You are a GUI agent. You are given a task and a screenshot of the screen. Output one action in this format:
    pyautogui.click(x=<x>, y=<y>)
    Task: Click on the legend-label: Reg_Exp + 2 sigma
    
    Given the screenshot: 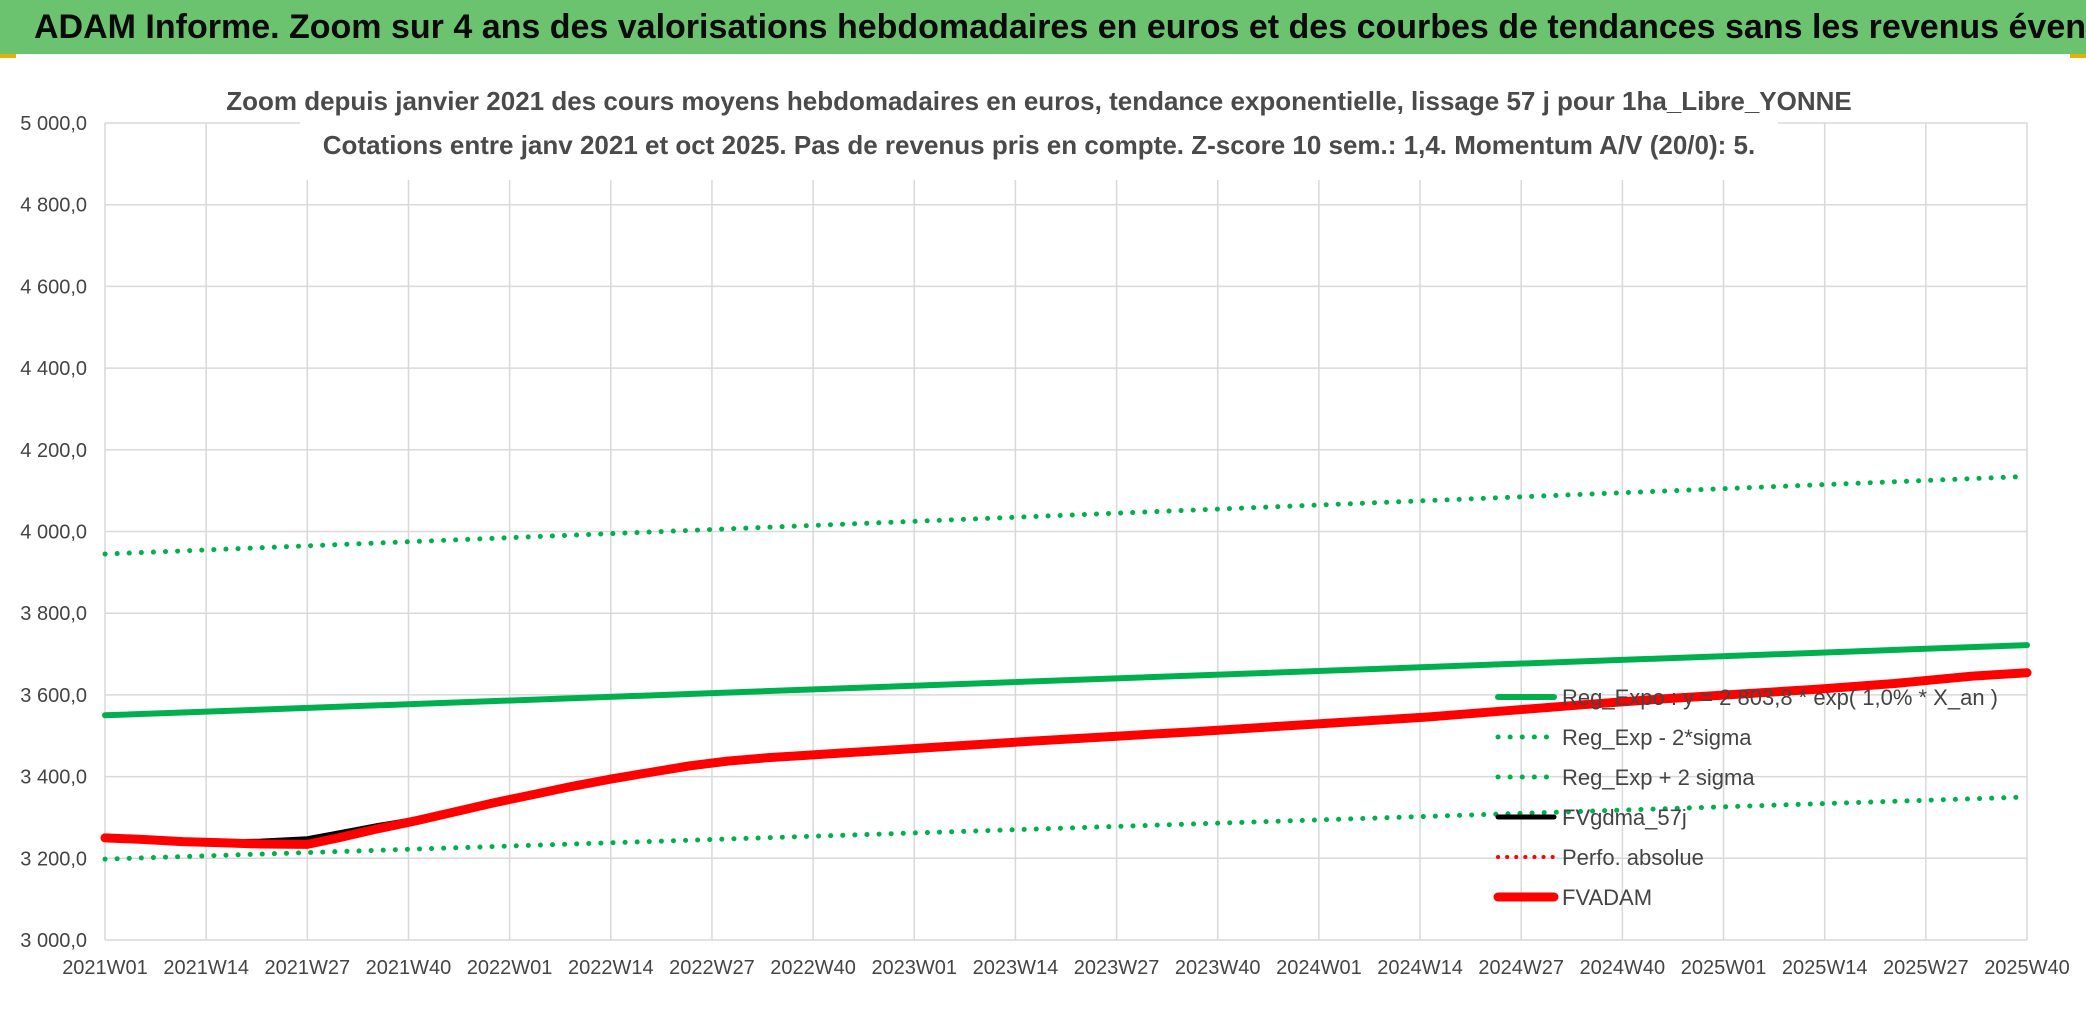 What is the action you would take?
    pyautogui.click(x=1658, y=777)
    